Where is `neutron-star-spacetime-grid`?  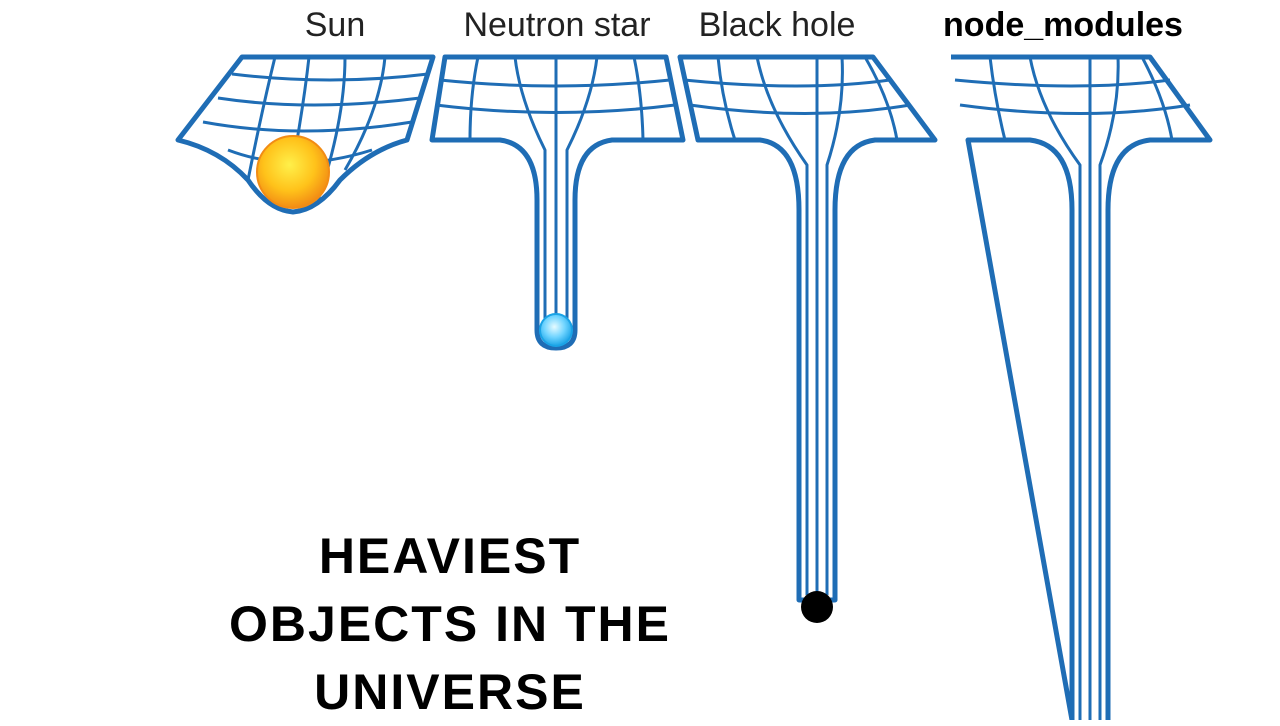 neutron-star-spacetime-grid is located at coordinates (557, 202).